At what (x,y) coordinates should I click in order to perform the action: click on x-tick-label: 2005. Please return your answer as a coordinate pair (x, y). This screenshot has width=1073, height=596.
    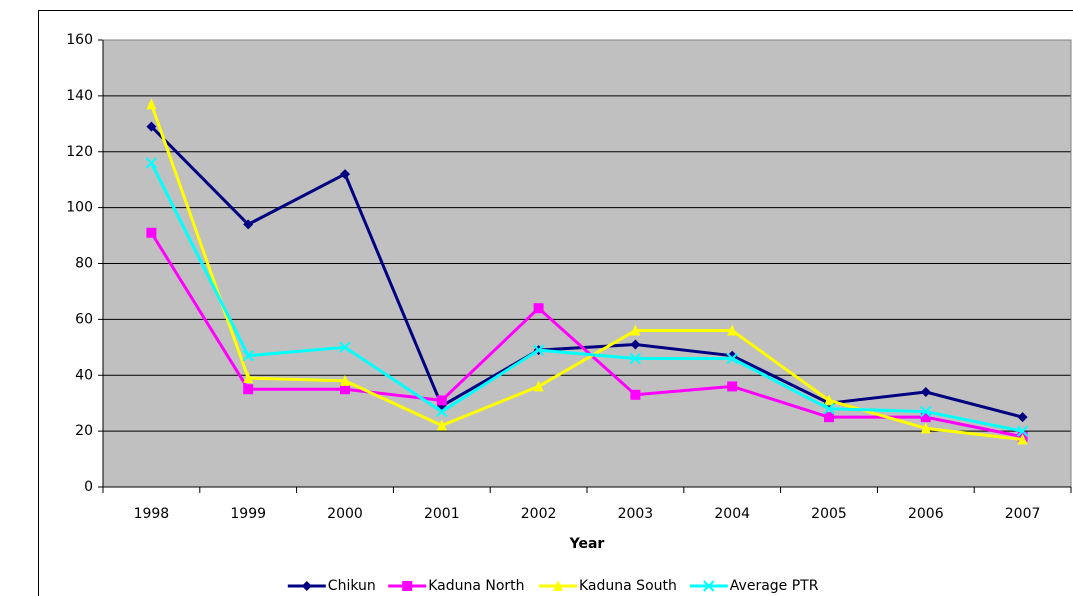
    Looking at the image, I should click on (829, 514).